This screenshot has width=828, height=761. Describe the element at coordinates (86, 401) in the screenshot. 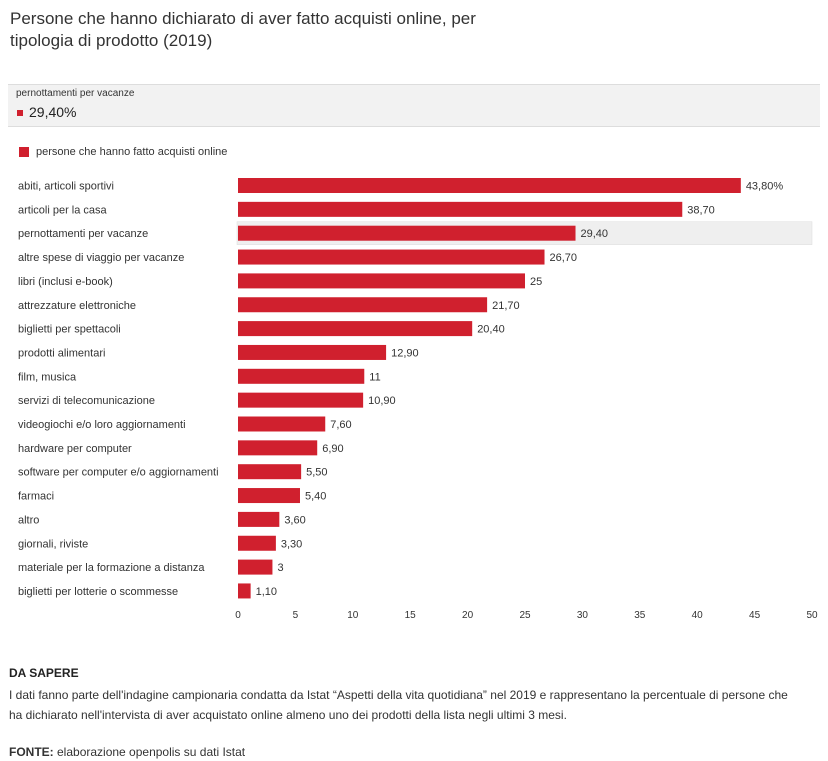

I see `category-label: servizi di telecomunicazione` at that location.